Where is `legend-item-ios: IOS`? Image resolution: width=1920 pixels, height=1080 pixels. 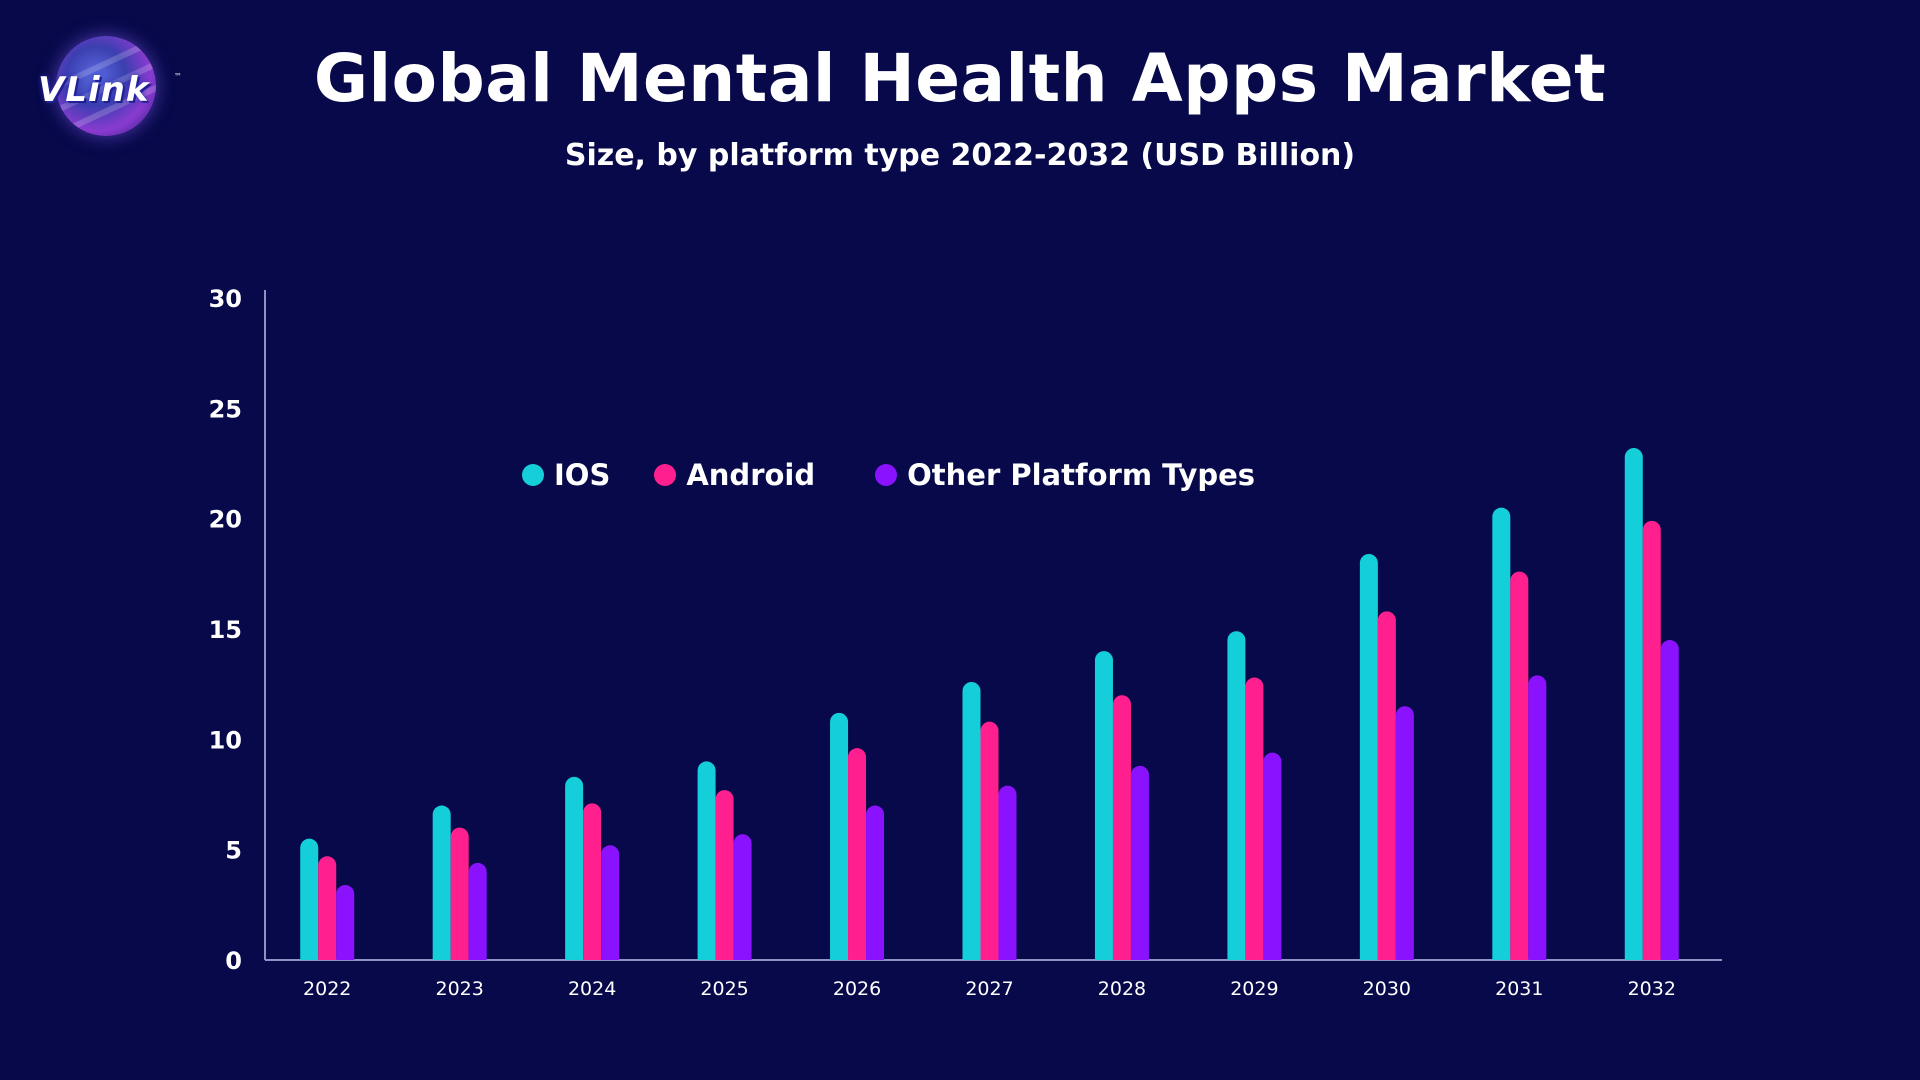 legend-item-ios: IOS is located at coordinates (566, 475).